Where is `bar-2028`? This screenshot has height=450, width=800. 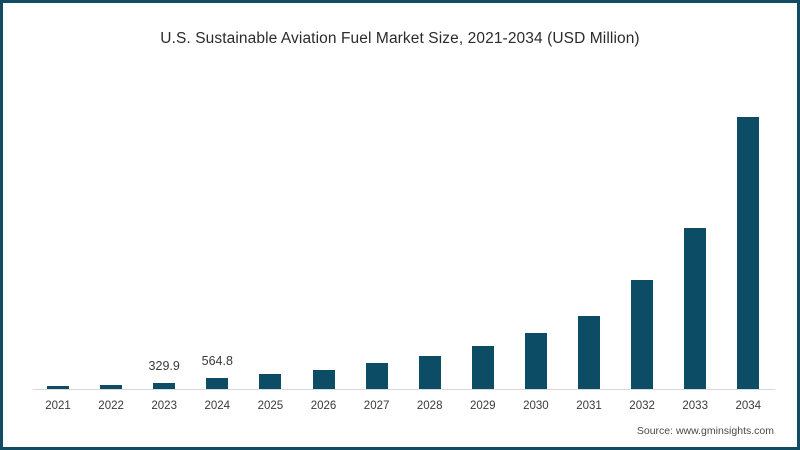
bar-2028 is located at coordinates (429, 372).